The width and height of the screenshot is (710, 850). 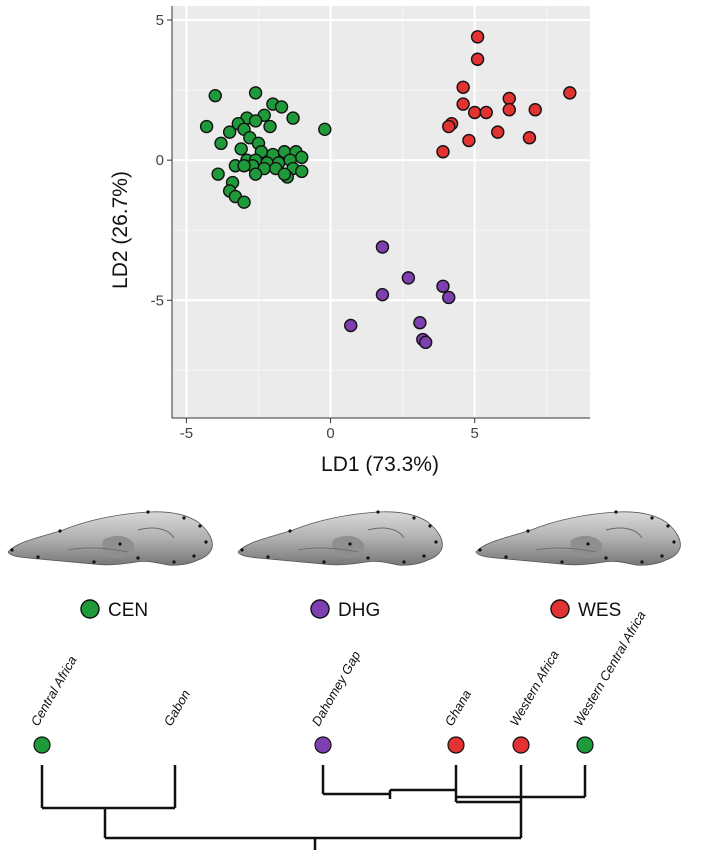 I want to click on tree-leaf: Central Africa, so click(x=54, y=703).